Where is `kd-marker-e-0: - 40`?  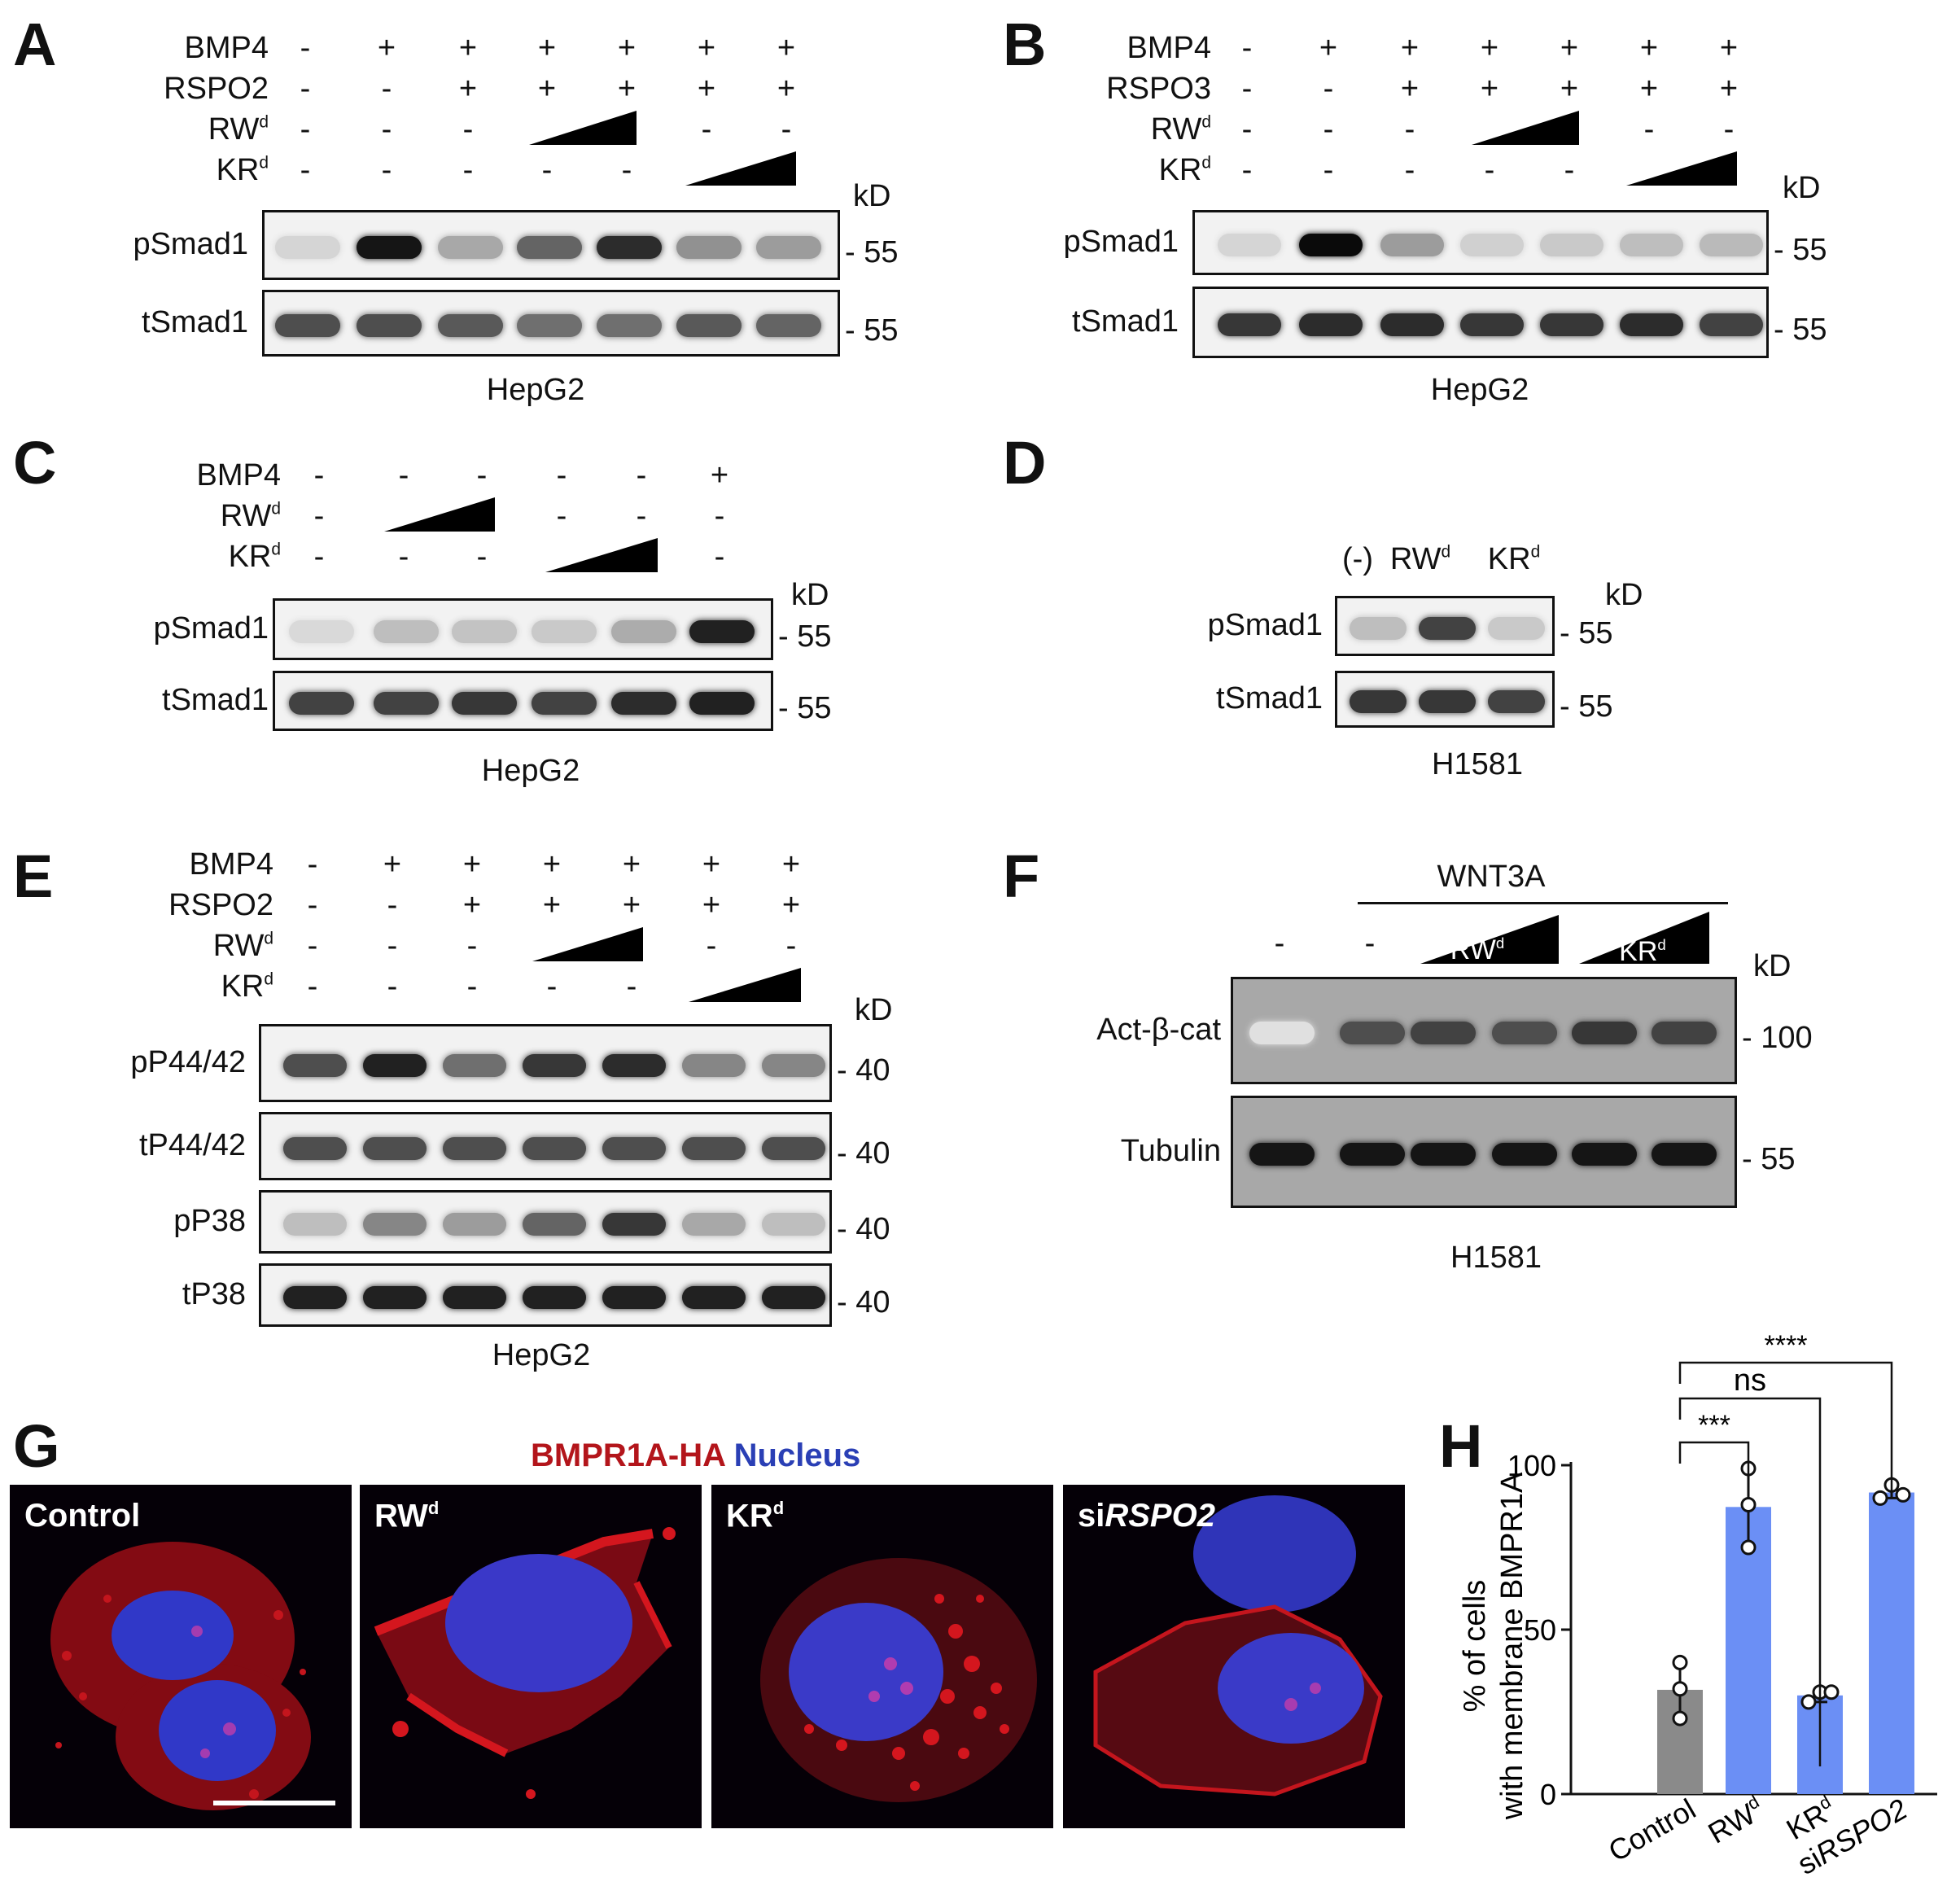
kd-marker-e-0: - 40 is located at coordinates (863, 1070).